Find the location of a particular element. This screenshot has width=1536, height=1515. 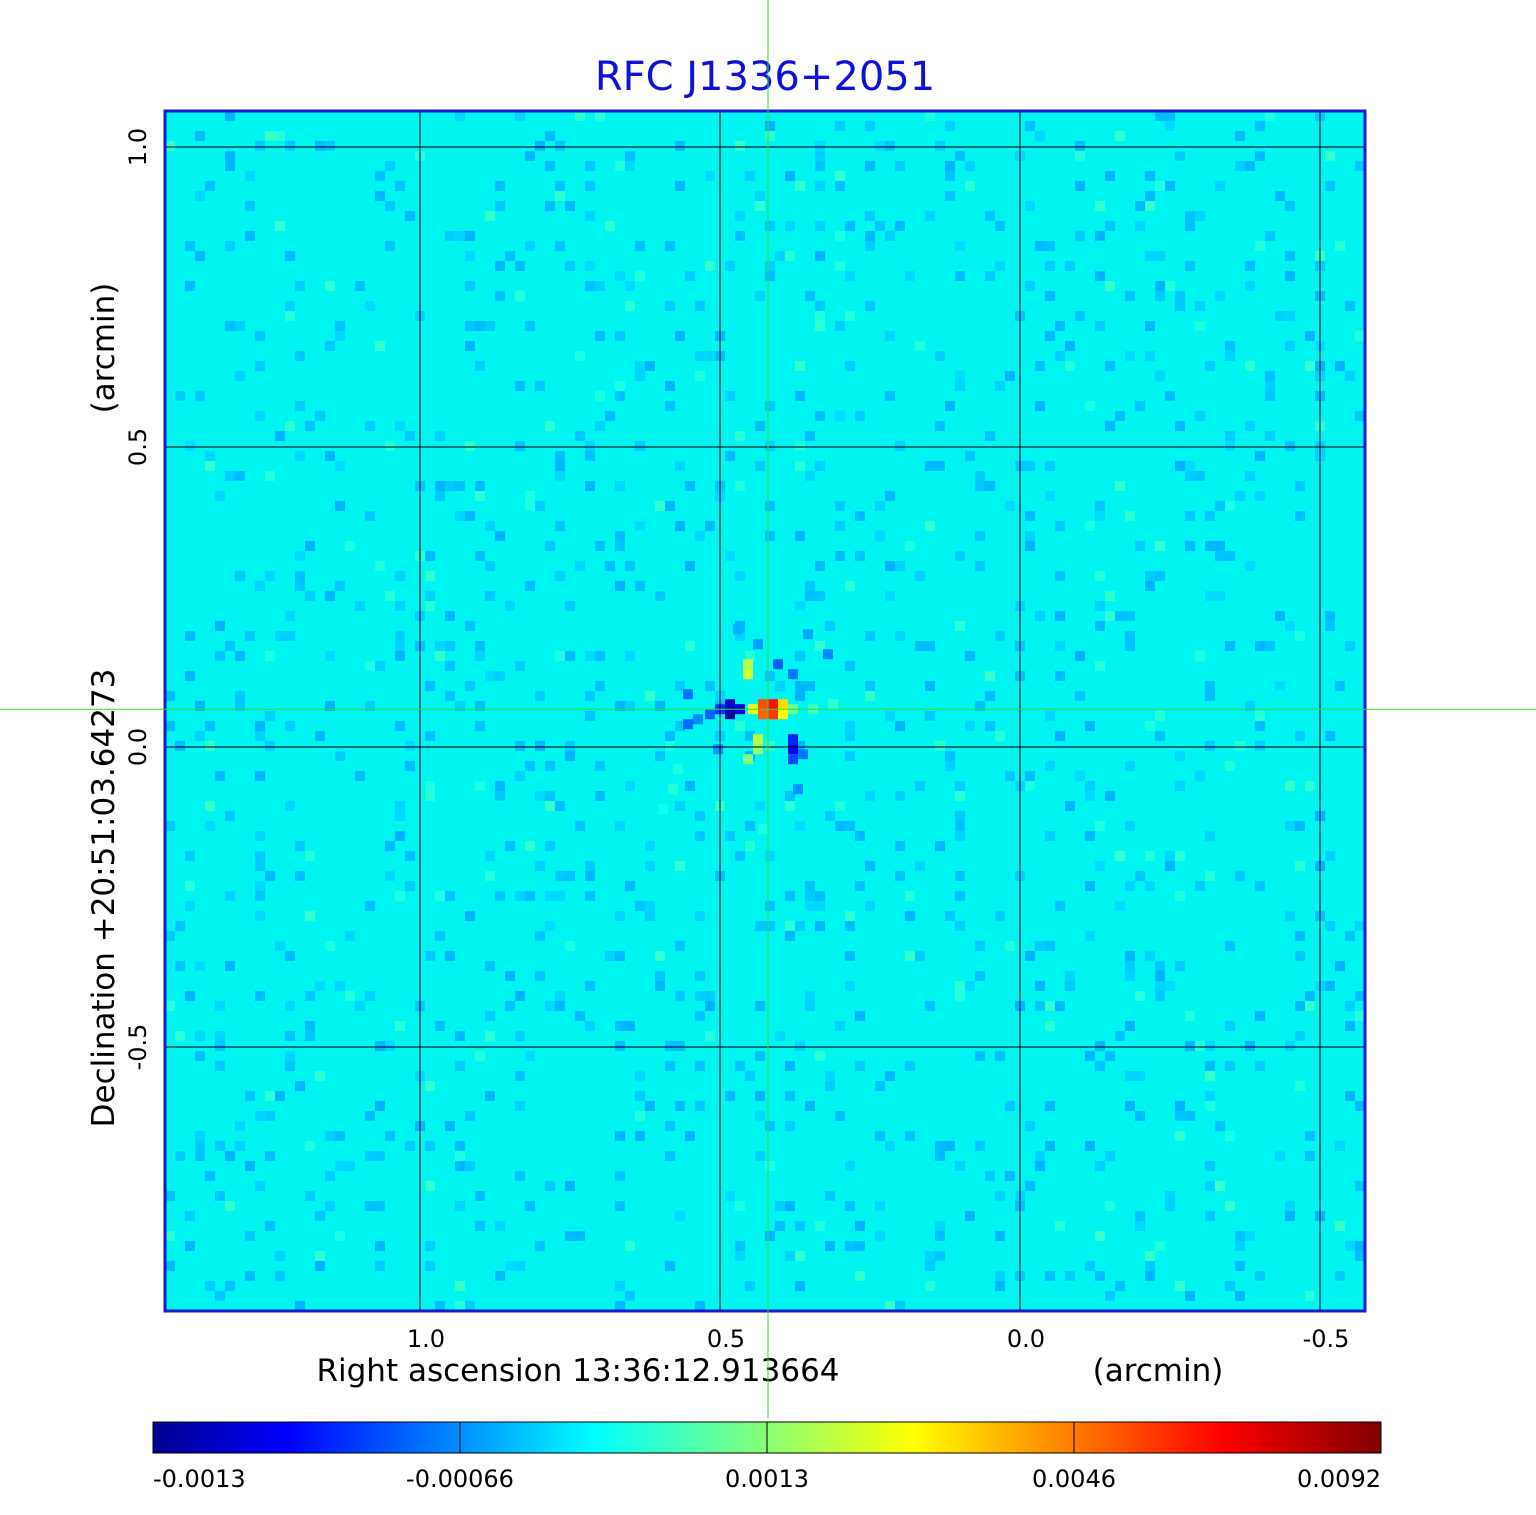

y-tick-label: 0.0 is located at coordinates (138, 747).